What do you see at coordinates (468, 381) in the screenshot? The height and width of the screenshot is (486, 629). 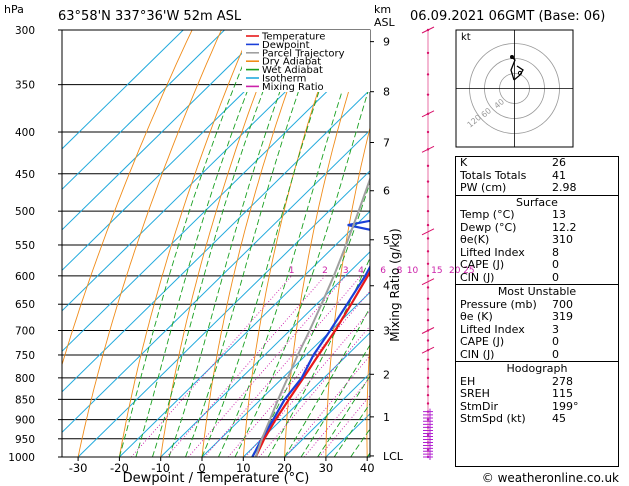 I see `index-label: EH` at bounding box center [468, 381].